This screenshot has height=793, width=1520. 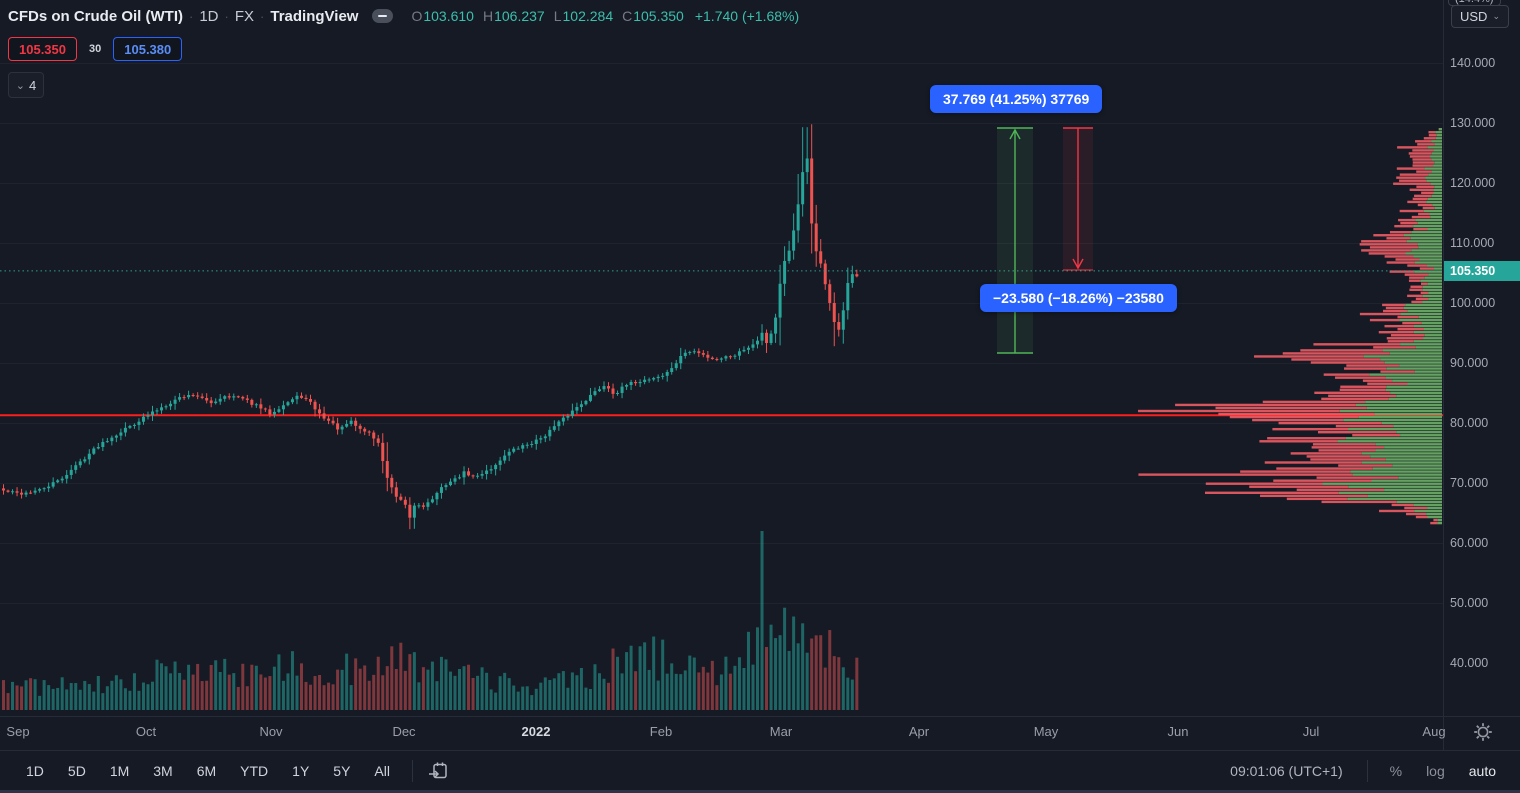 What do you see at coordinates (760, 716) in the screenshot?
I see `time-axis-divider` at bounding box center [760, 716].